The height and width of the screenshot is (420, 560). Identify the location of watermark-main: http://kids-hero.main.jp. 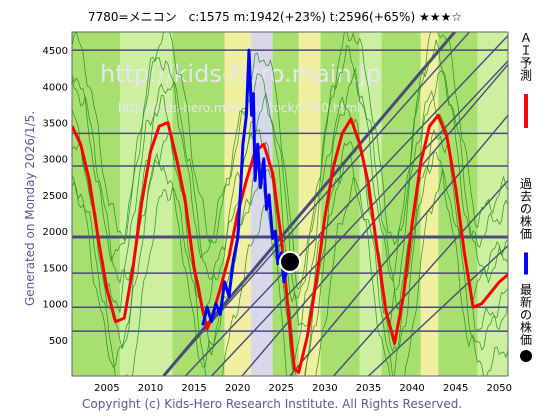
(240, 74).